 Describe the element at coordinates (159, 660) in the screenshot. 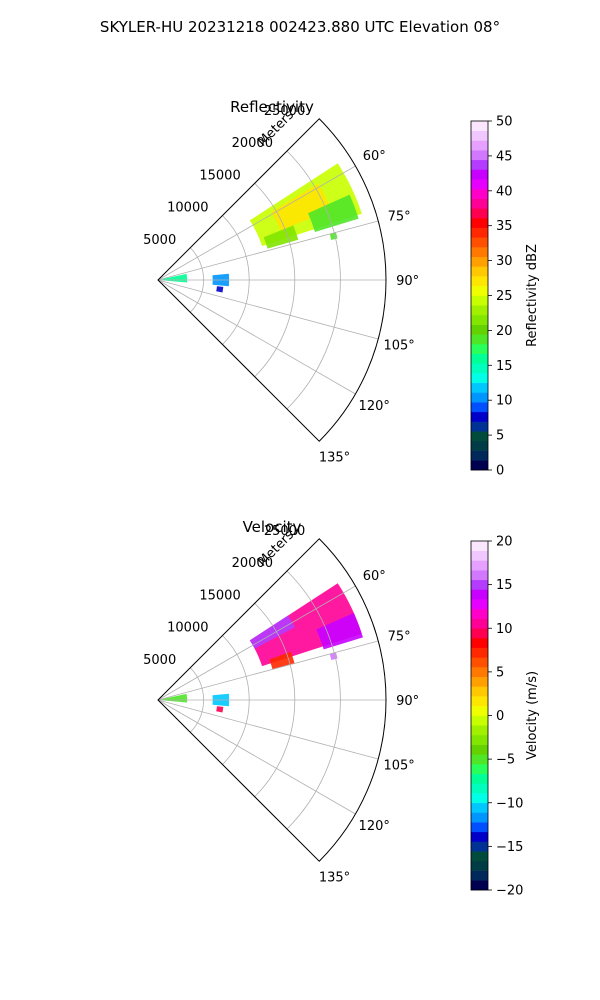

I see `range-tick-label: 5000` at that location.